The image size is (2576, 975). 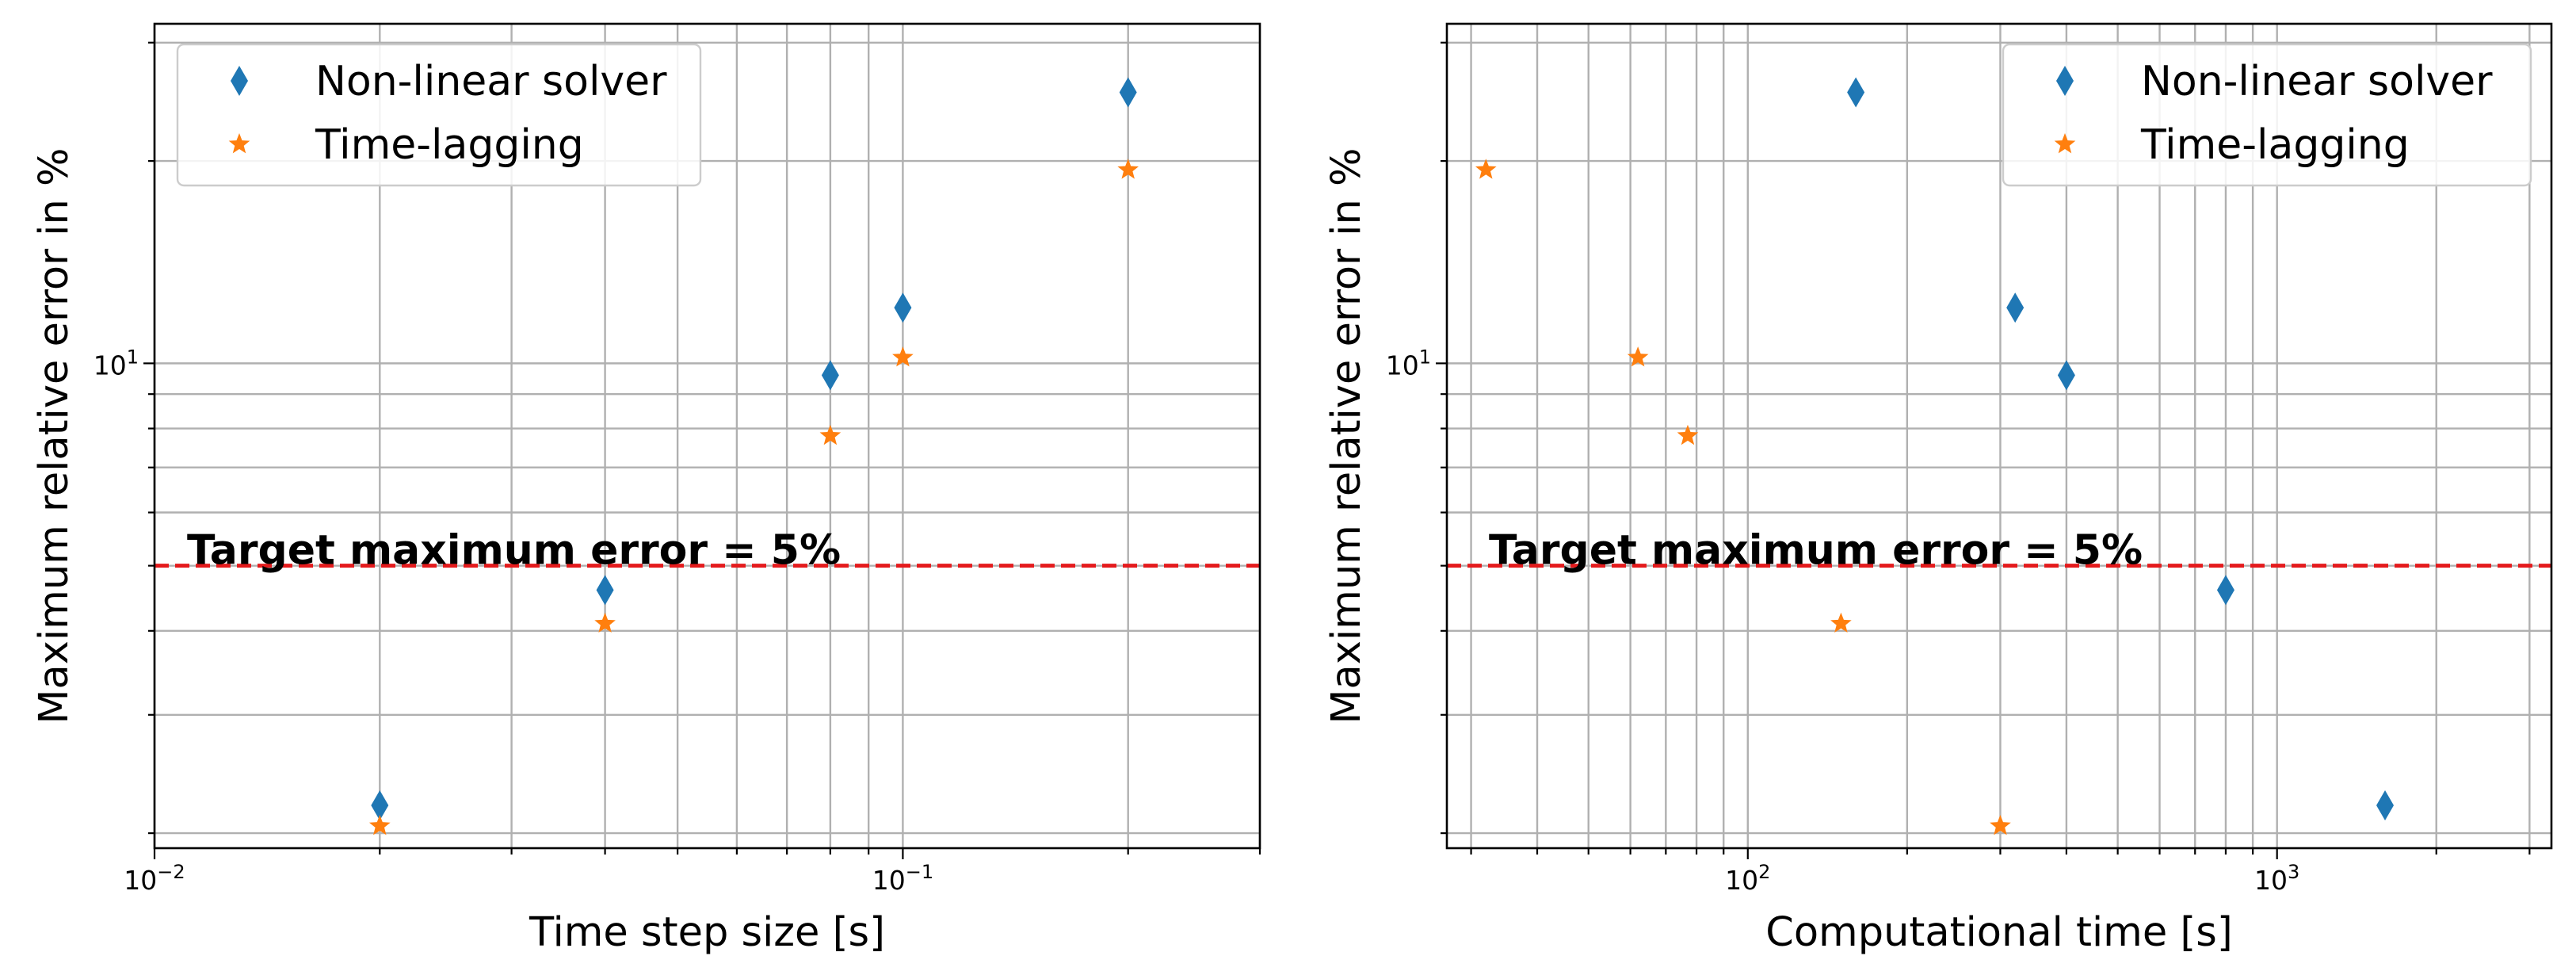 What do you see at coordinates (154, 879) in the screenshot?
I see `x-tick-label: 10⁻²` at bounding box center [154, 879].